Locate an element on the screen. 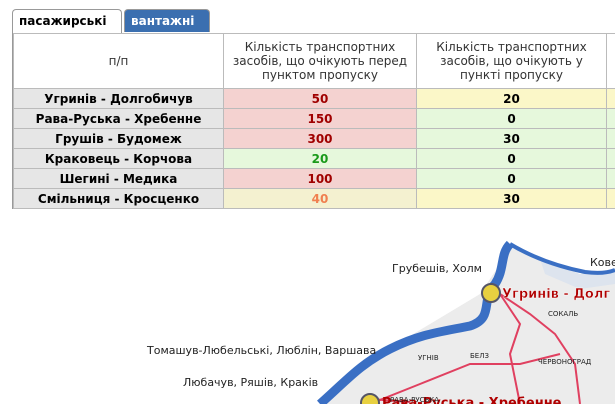  map-label: Угринів - Долг is located at coordinates (556, 294).